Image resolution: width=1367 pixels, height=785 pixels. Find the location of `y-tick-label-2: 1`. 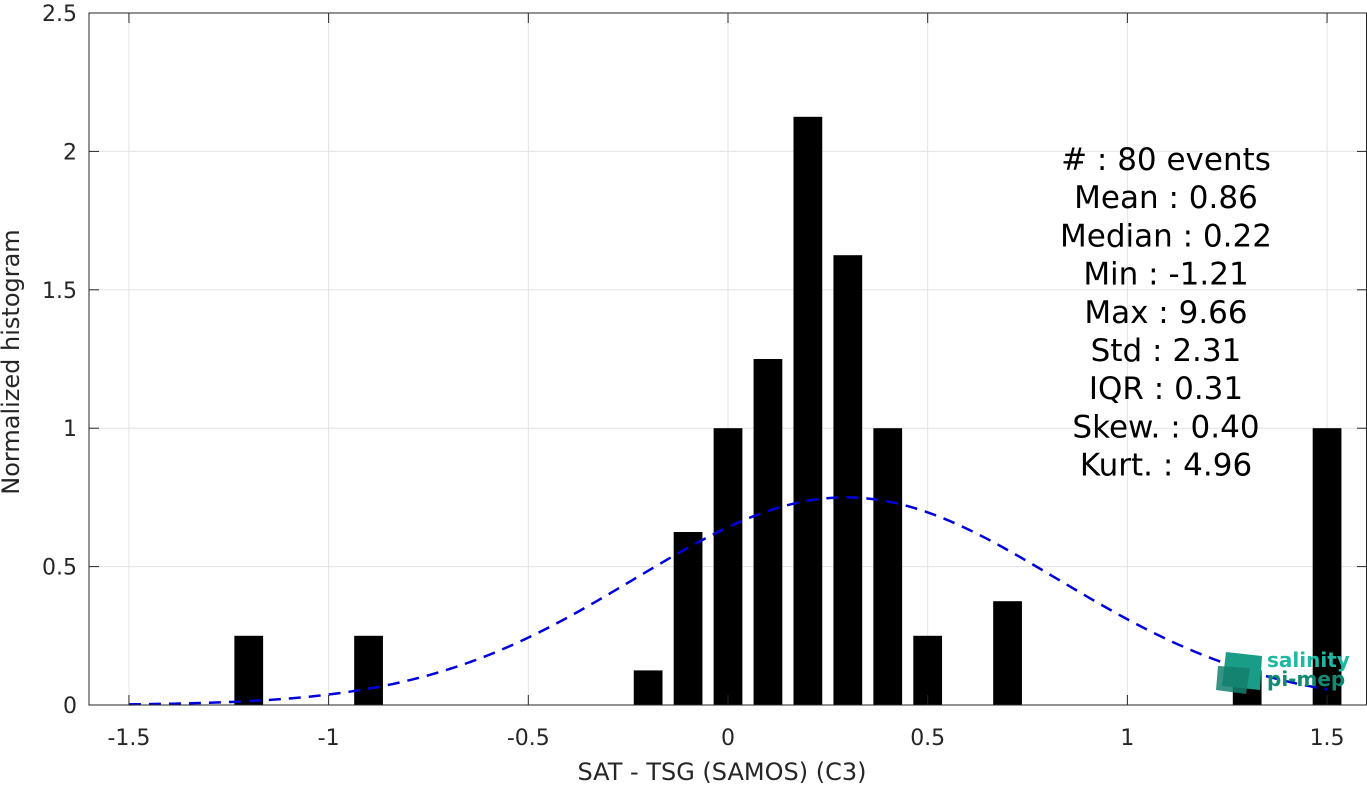

y-tick-label-2: 1 is located at coordinates (70, 429).